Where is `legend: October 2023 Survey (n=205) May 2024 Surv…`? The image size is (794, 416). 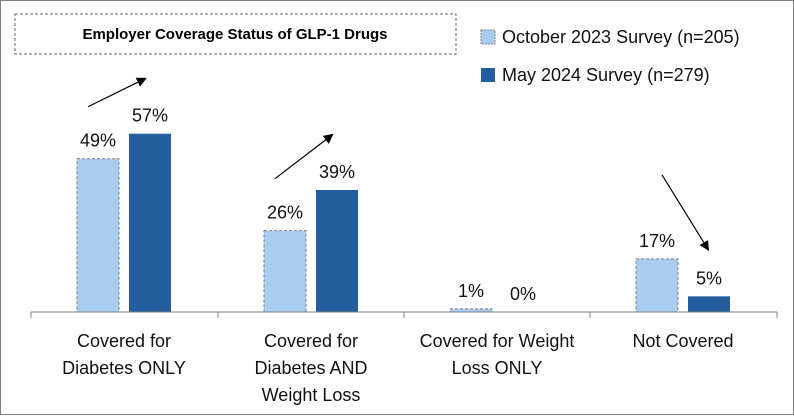
legend: October 2023 Survey (n=205) May 2024 Surv… is located at coordinates (610, 56).